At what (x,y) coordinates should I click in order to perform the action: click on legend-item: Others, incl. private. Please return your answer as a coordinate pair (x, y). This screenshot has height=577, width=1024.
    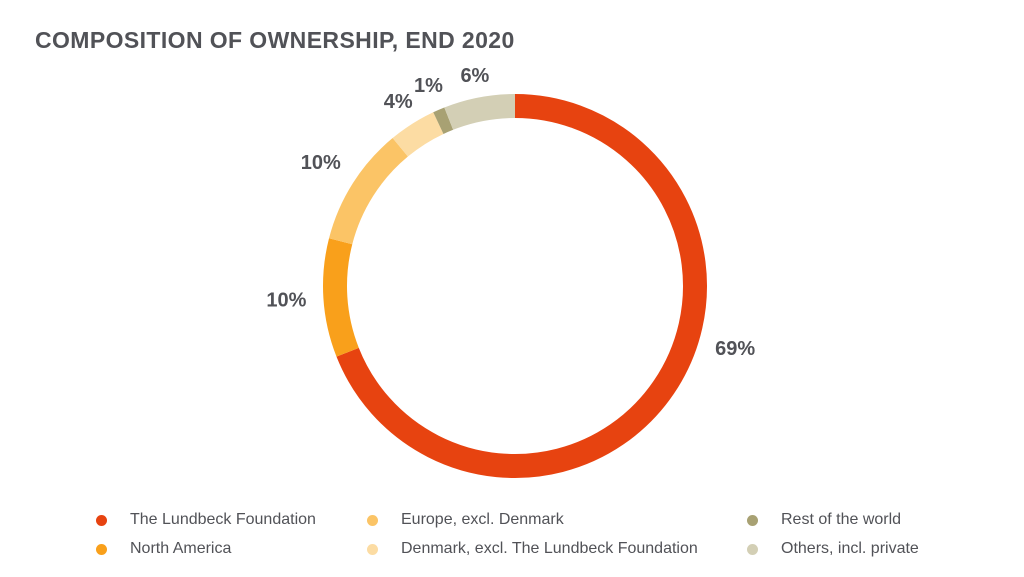
    Looking at the image, I should click on (833, 549).